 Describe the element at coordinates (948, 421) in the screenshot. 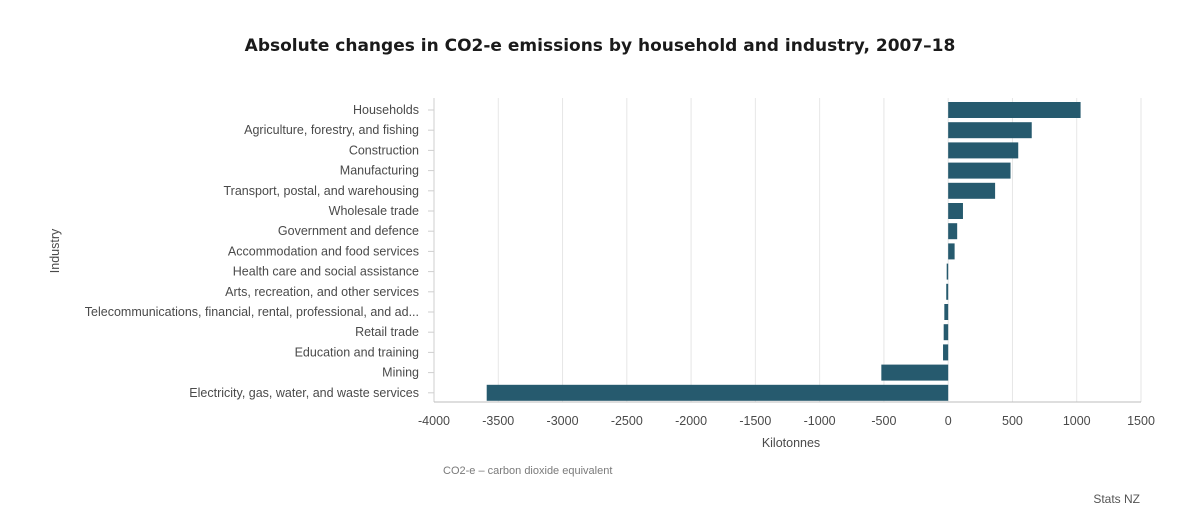

I see `x-tick-label: 0` at that location.